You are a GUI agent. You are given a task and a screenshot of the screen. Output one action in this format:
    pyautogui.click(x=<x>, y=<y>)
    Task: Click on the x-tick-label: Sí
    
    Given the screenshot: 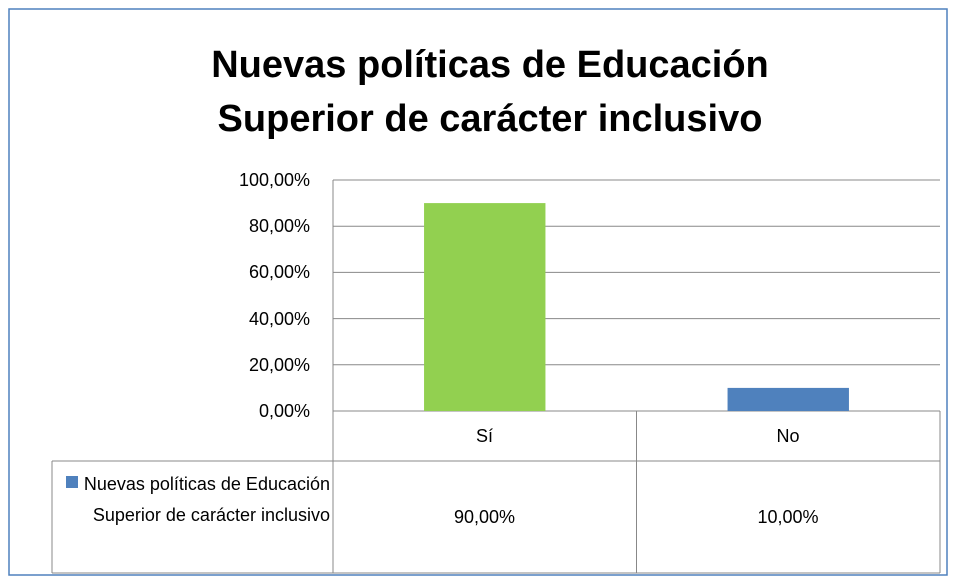 What is the action you would take?
    pyautogui.click(x=484, y=436)
    